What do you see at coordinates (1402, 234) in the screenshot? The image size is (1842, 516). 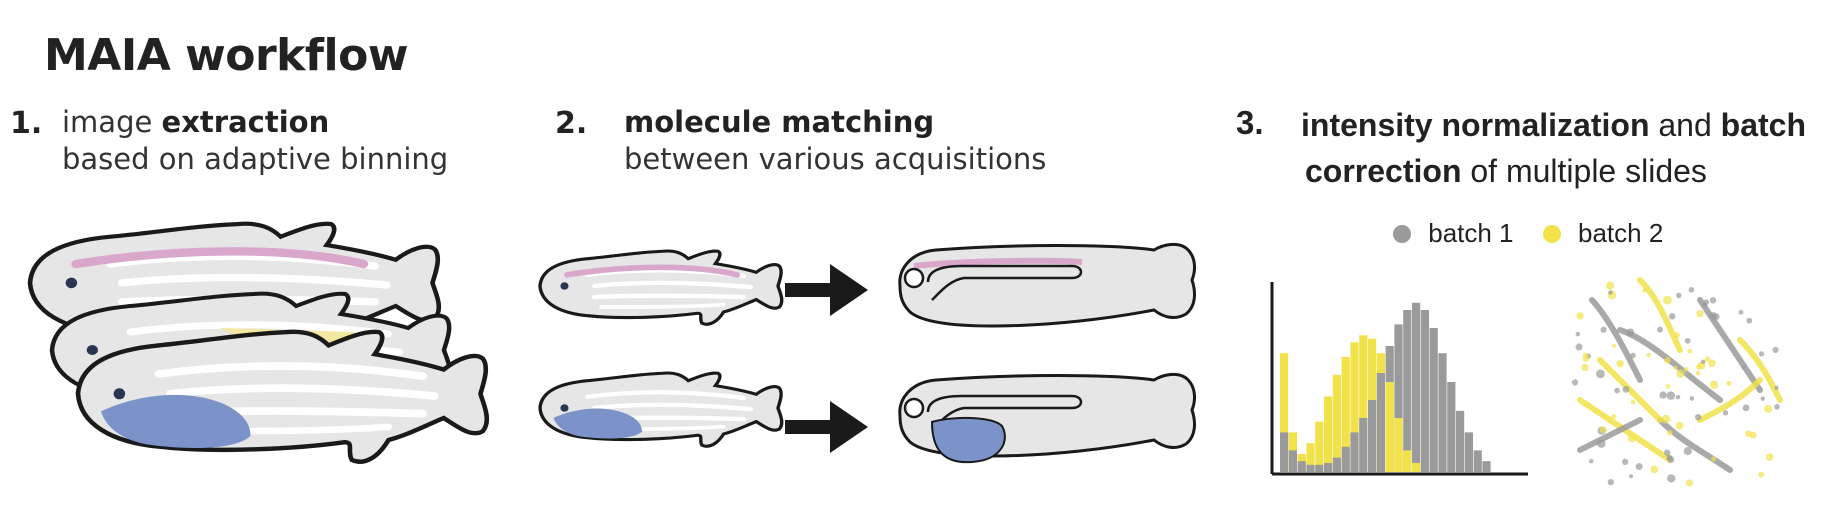 I see `legend-dot-batch1` at bounding box center [1402, 234].